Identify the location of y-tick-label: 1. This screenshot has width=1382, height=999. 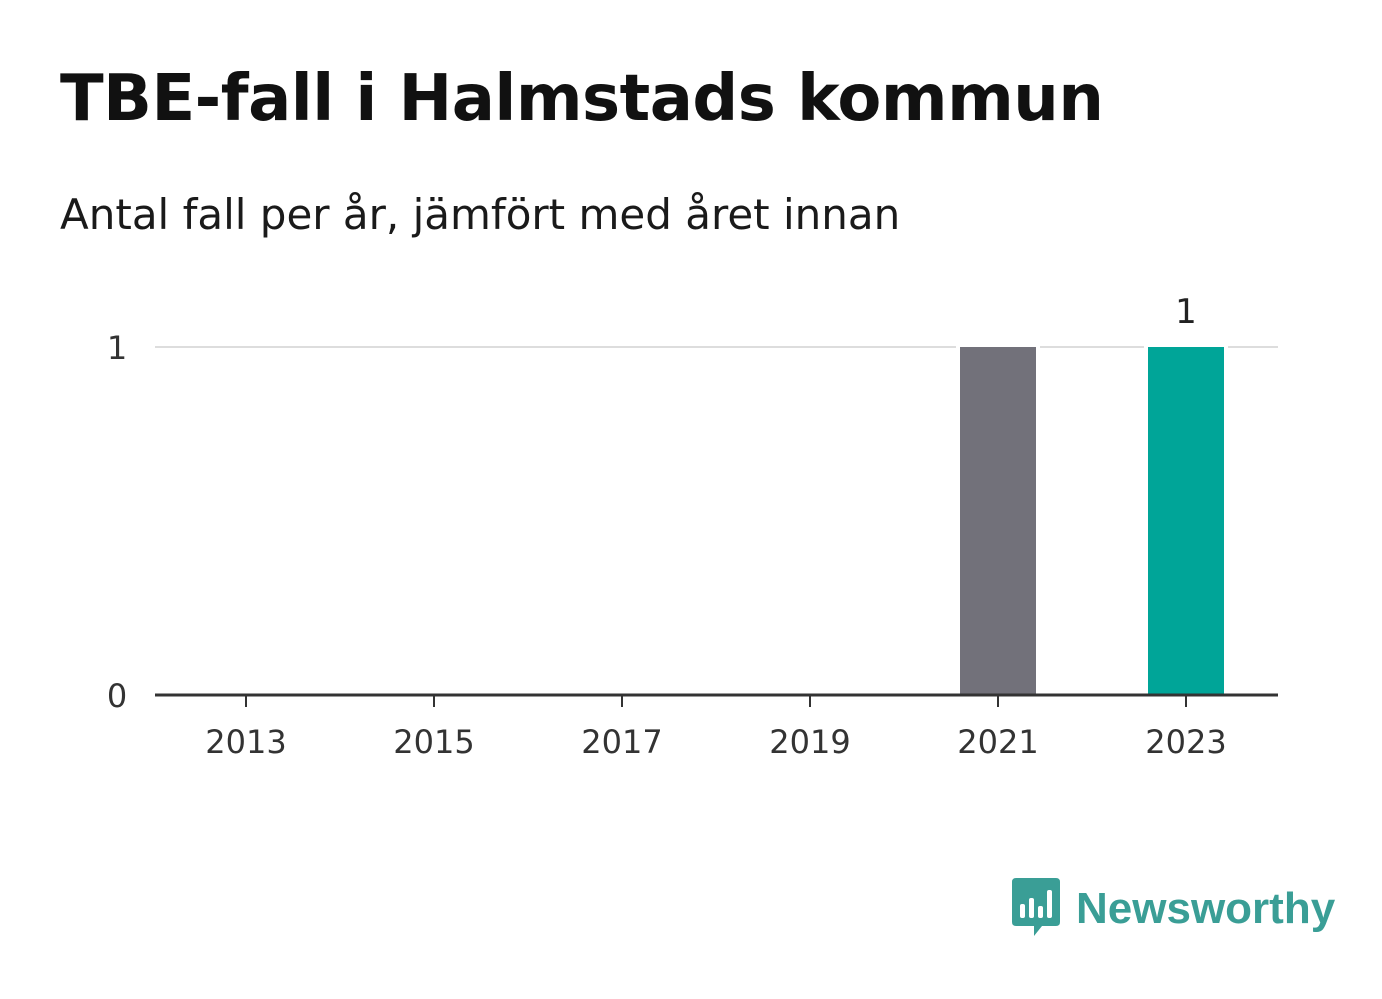
(117, 348).